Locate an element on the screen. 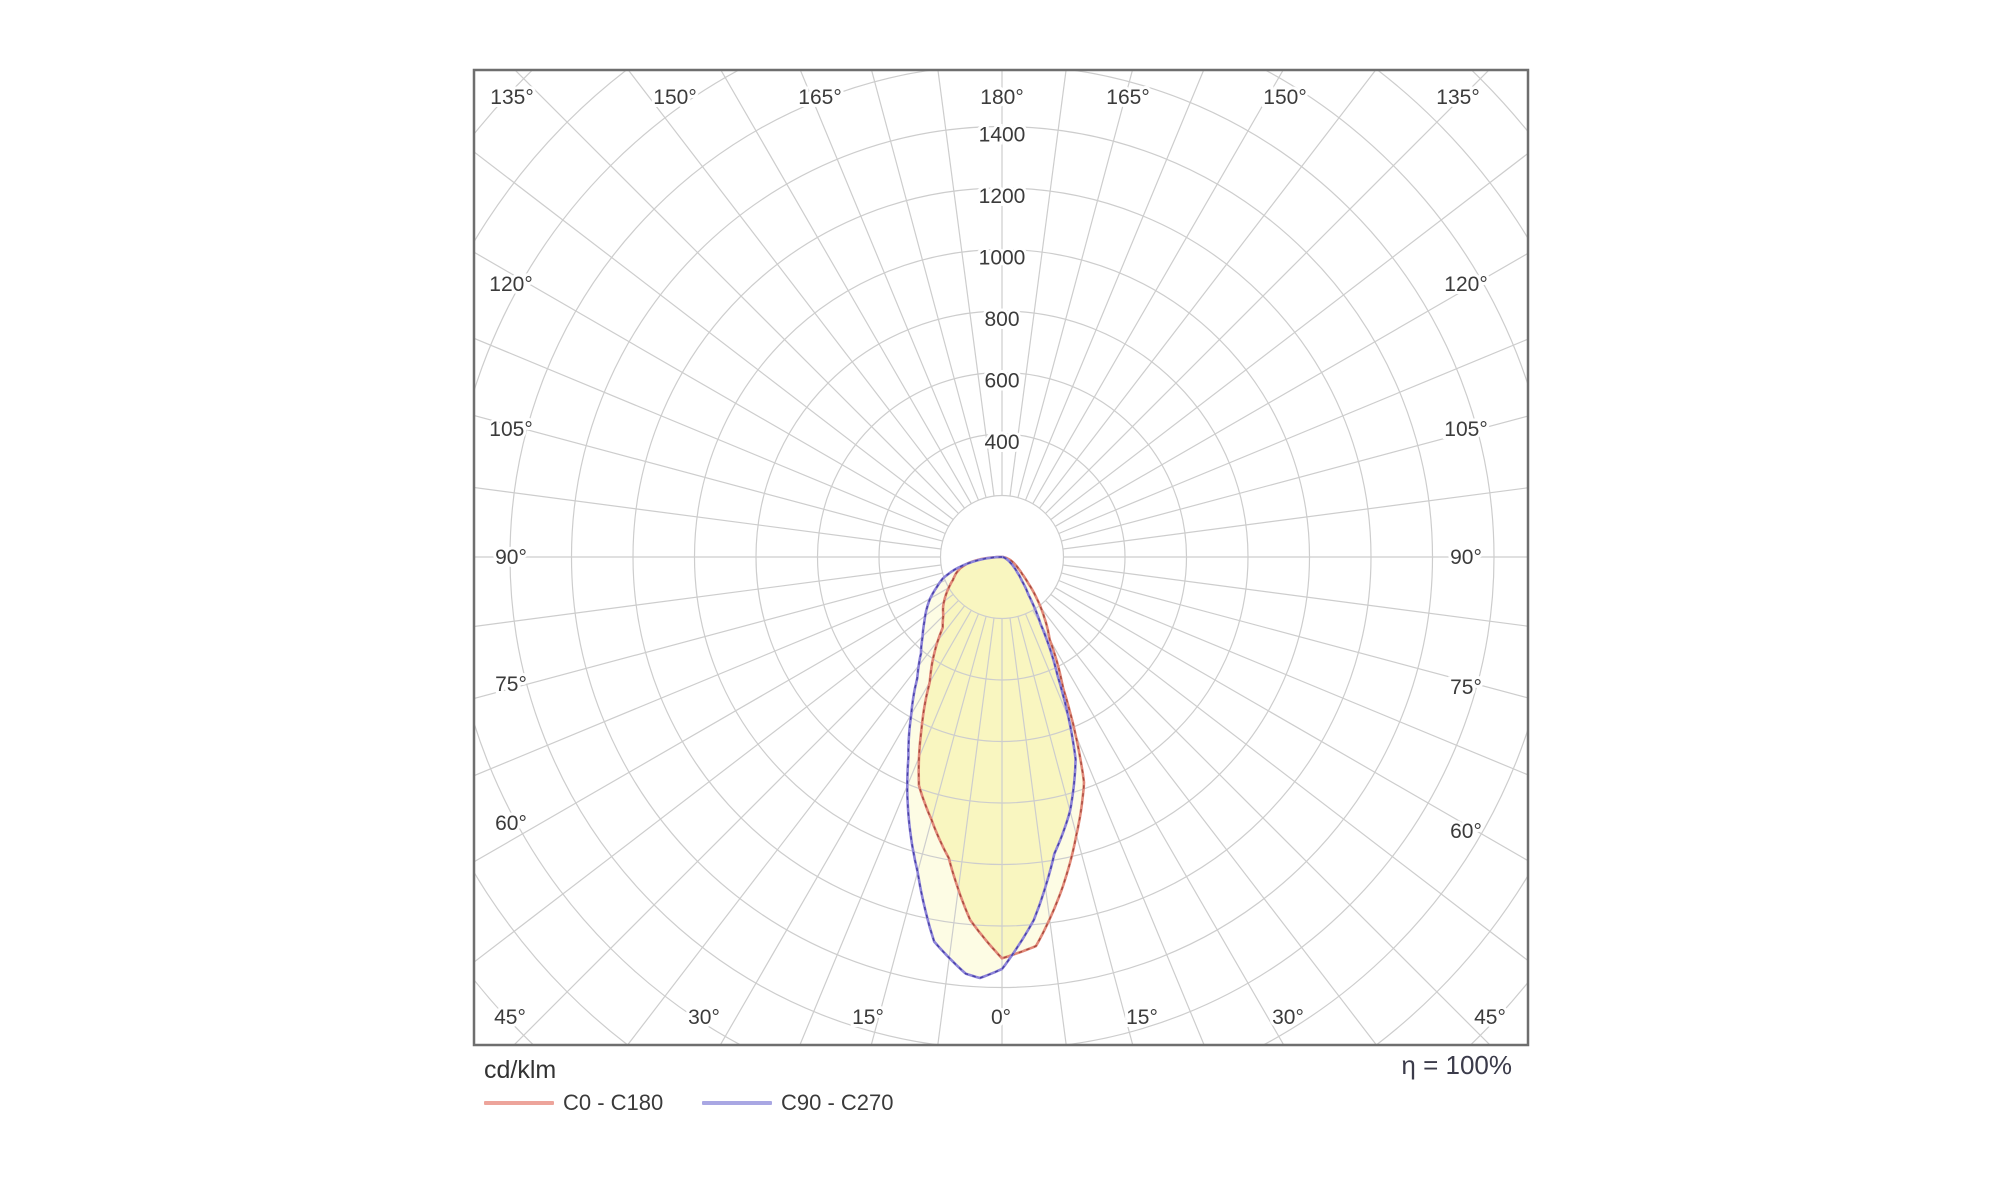 This screenshot has width=2000, height=1200. legend-swatch-c0-c180 is located at coordinates (519, 1103).